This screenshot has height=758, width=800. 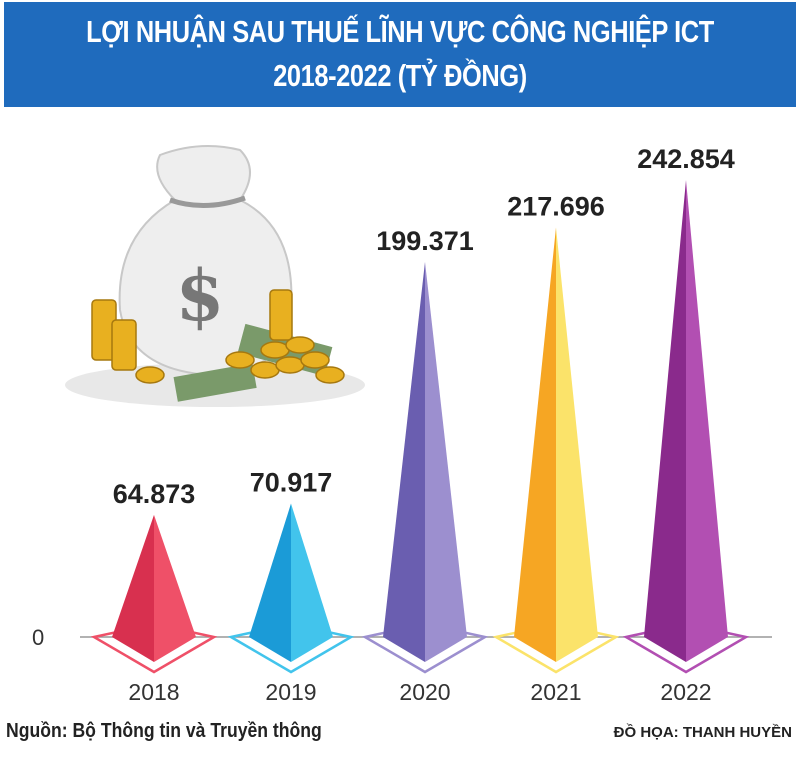 I want to click on value-label: 242.854, so click(x=686, y=159).